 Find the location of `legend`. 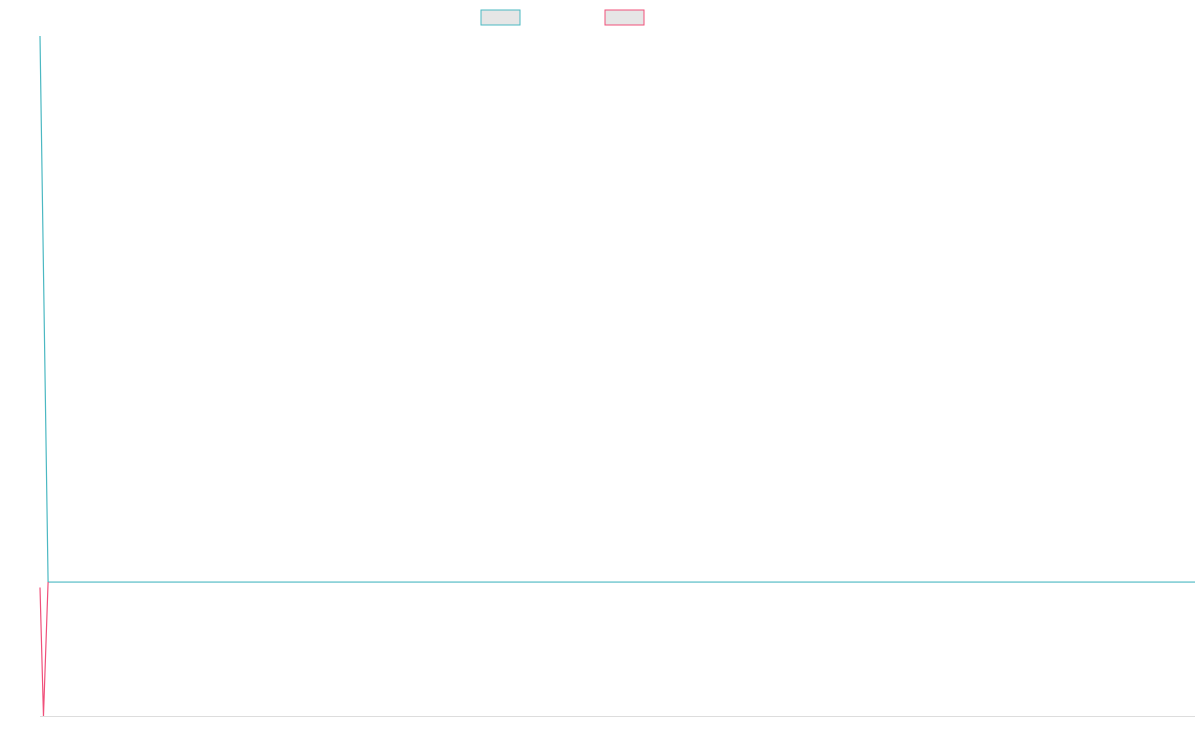

legend is located at coordinates (562, 17).